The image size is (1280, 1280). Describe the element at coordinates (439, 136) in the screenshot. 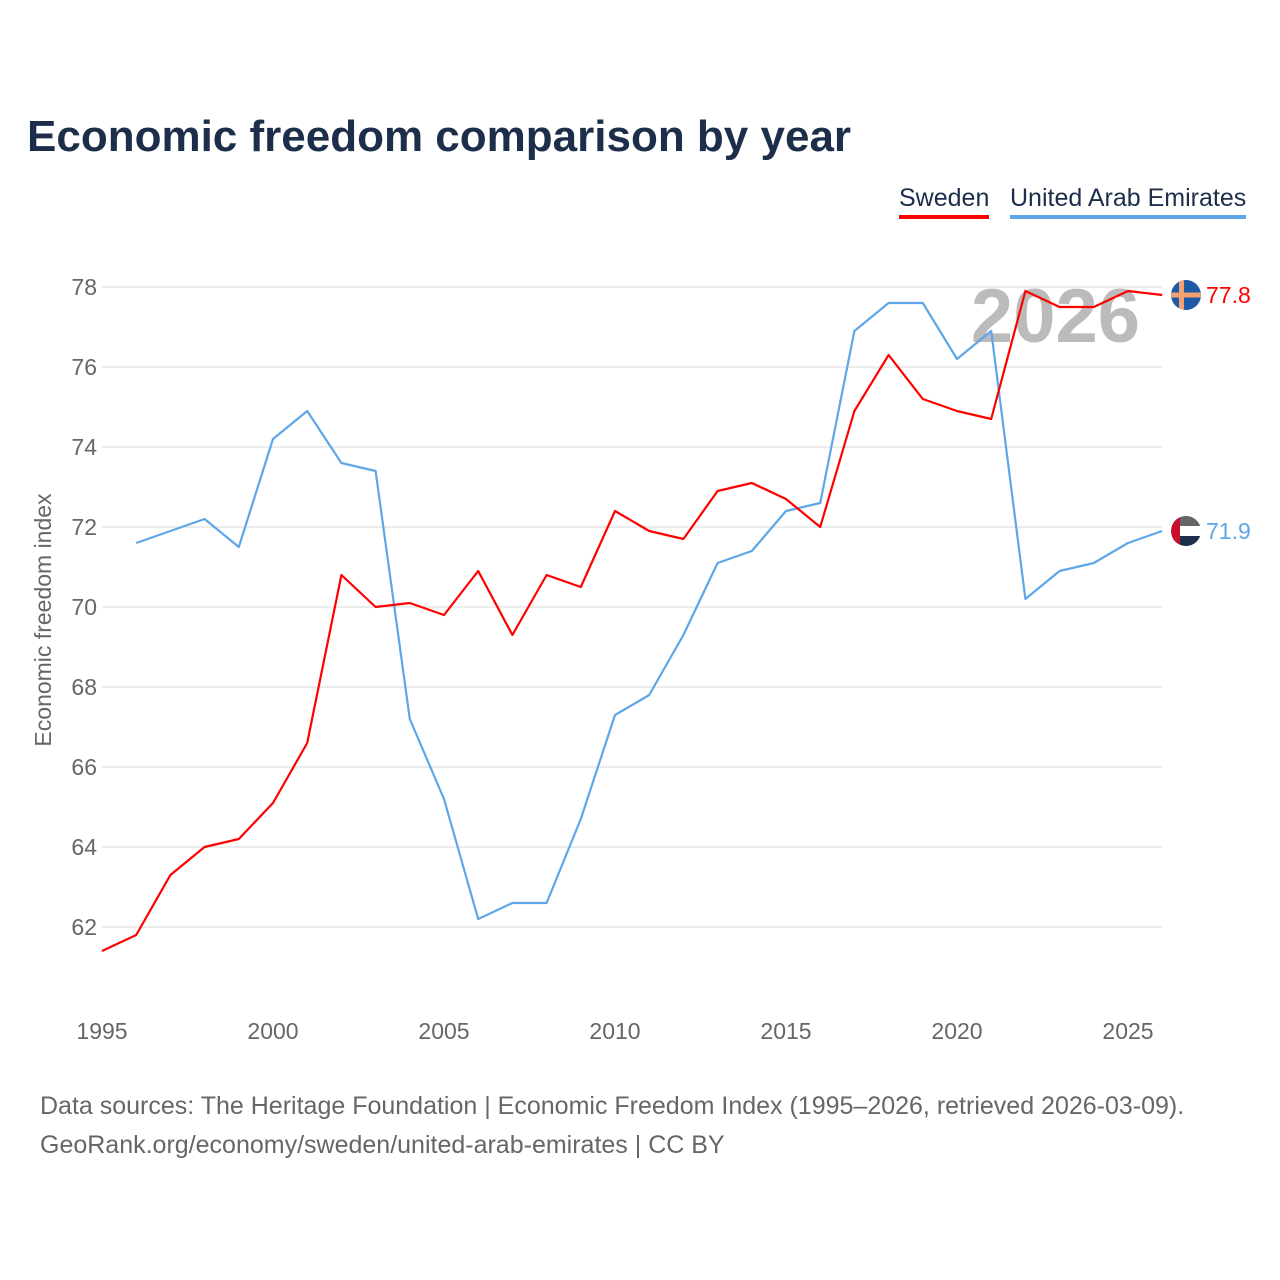

I see `chart-title: Economic freedom comparison by year` at that location.